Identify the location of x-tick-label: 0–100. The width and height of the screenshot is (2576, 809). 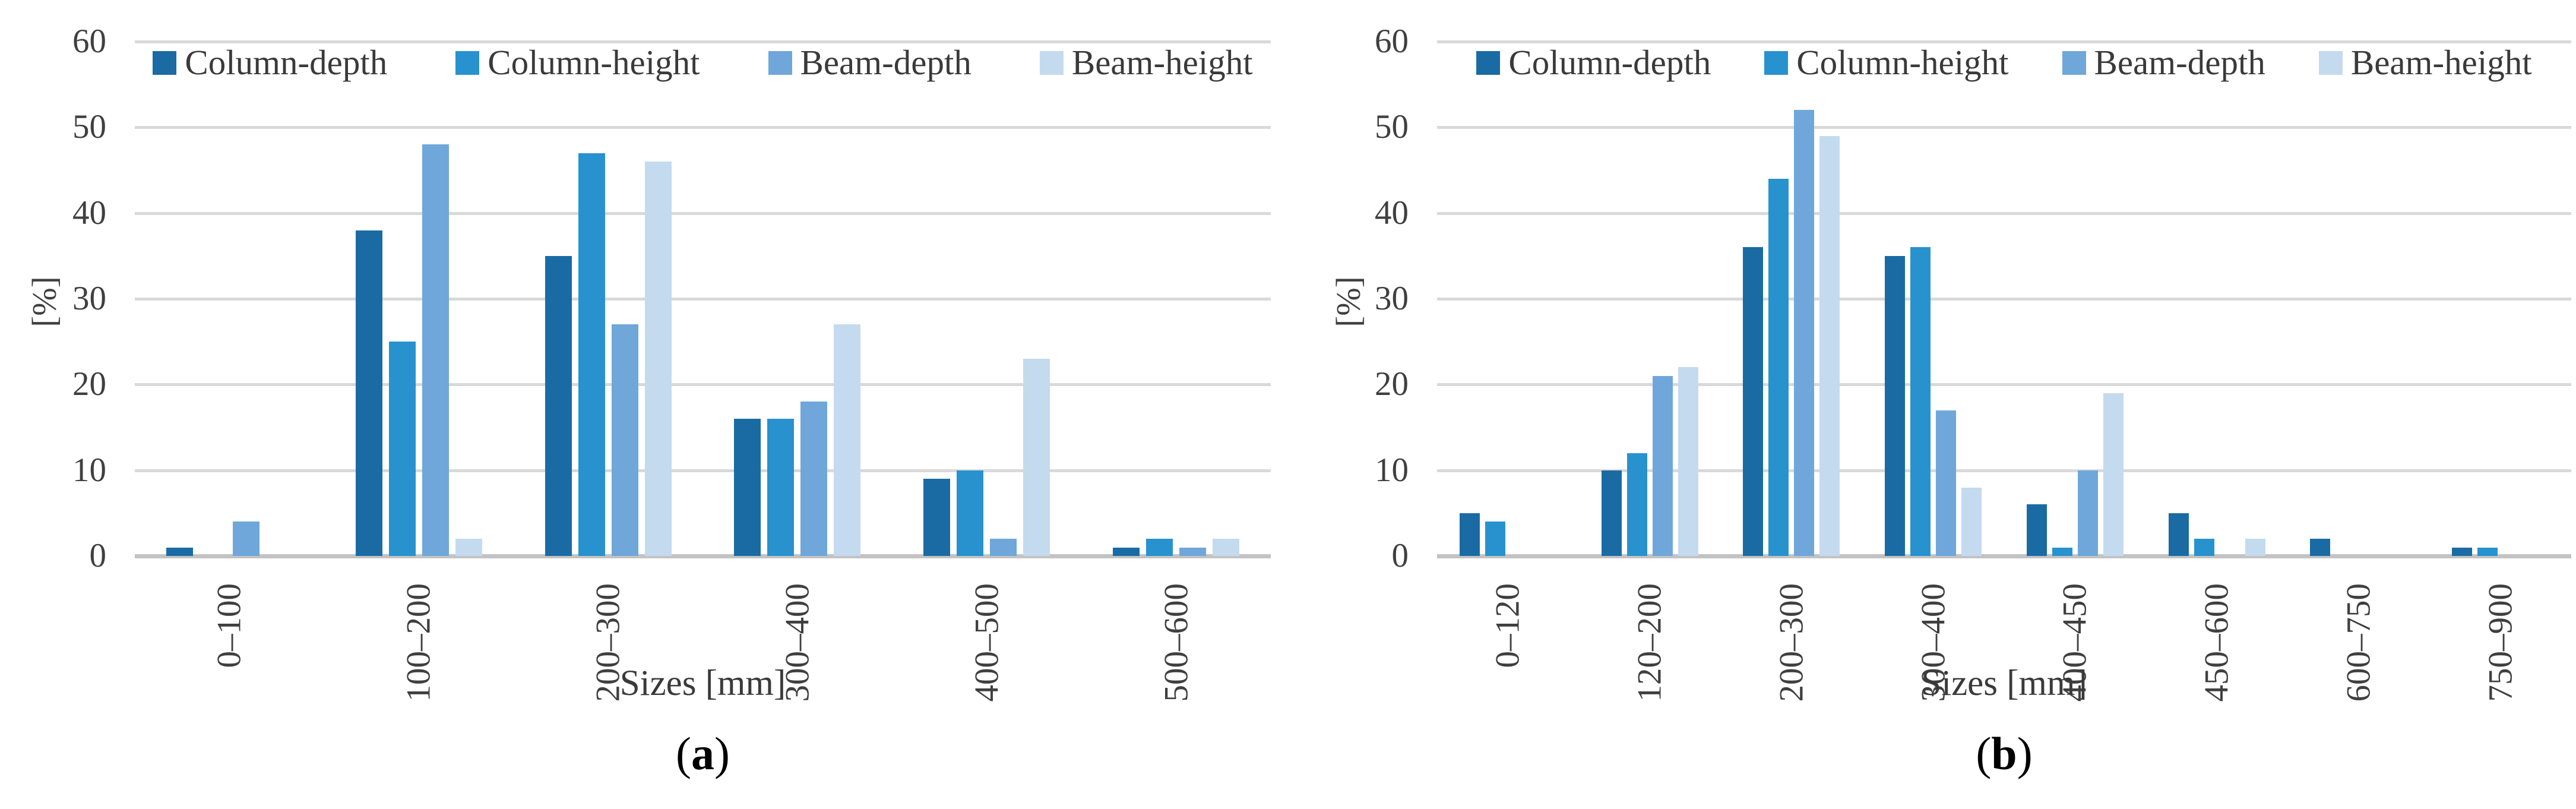
(229, 625).